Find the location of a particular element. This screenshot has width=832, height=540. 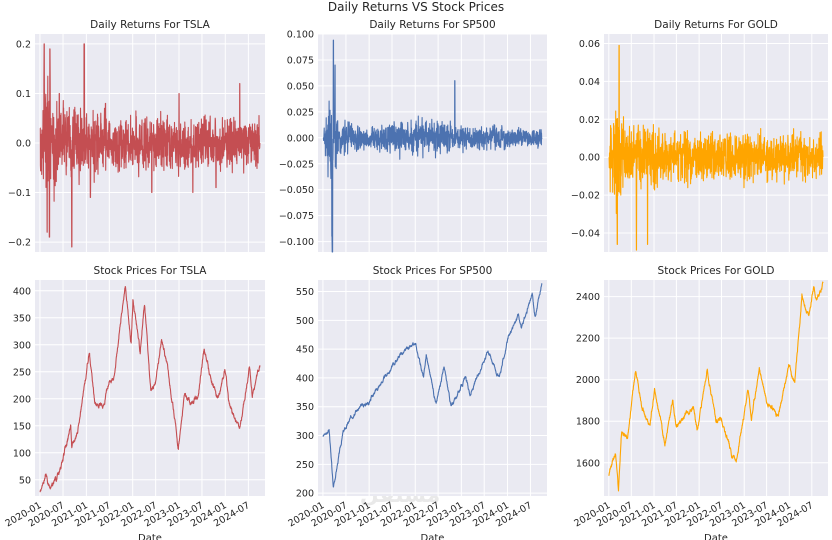

y-tick-label: 1800 is located at coordinates (588, 422).